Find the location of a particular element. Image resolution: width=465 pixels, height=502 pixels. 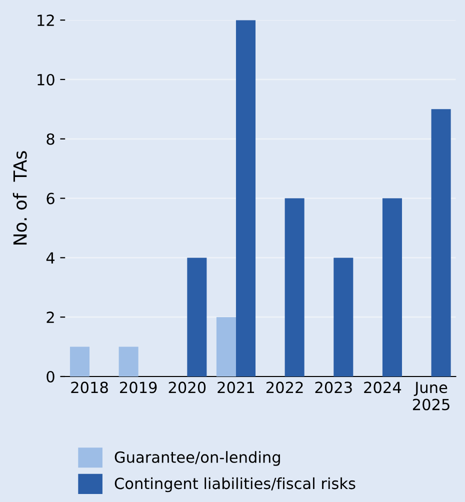

y-tick-label: 12 is located at coordinates (46, 20).